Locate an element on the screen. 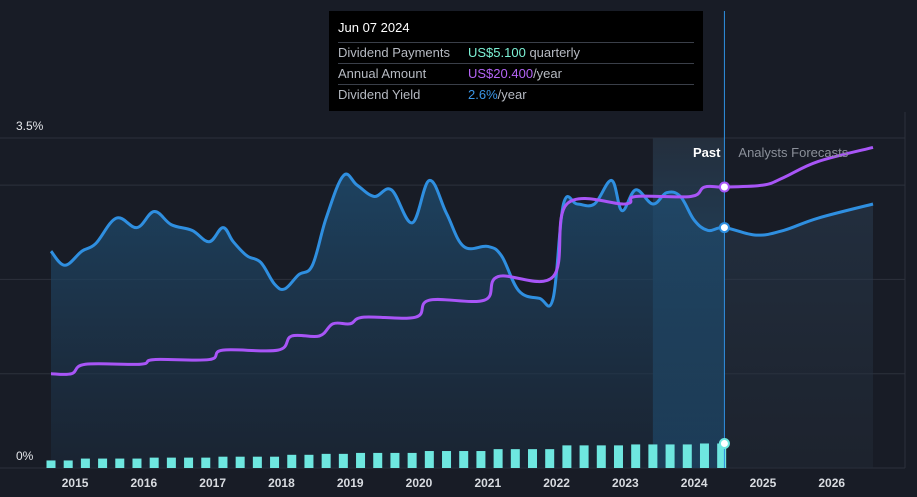 The image size is (917, 497). x-tick-label: 2018 is located at coordinates (281, 483).